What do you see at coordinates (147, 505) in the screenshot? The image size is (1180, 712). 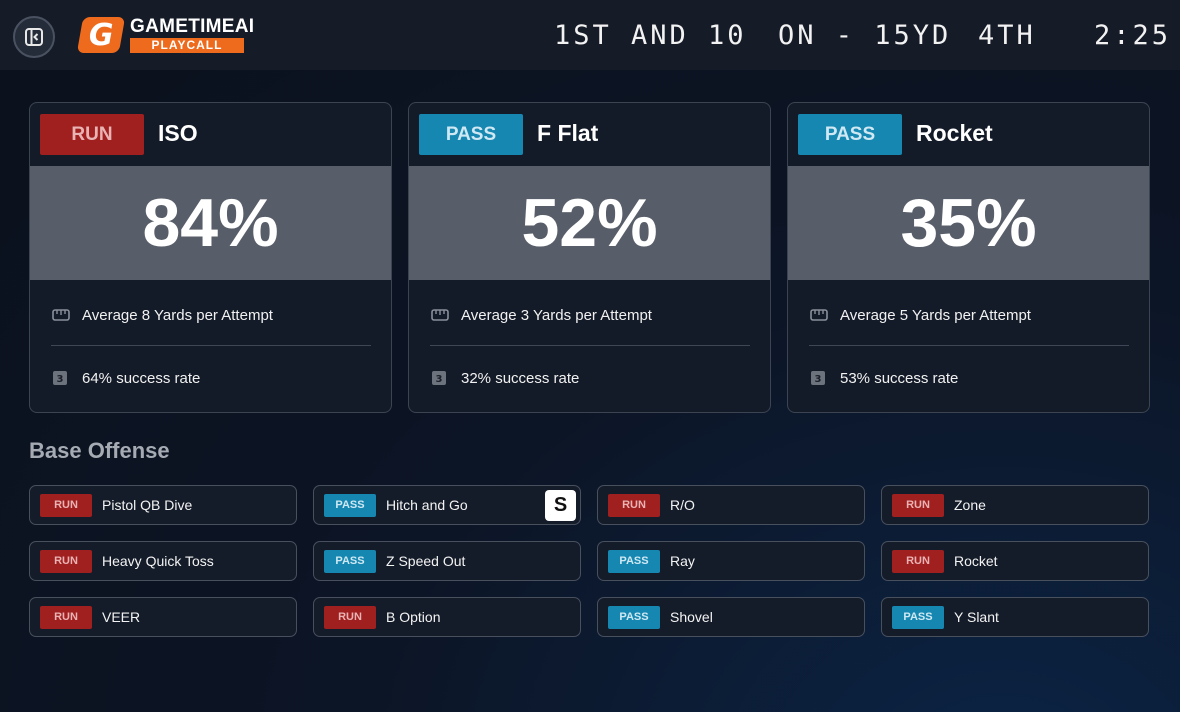 I see `play-name: Pistol QB Dive` at bounding box center [147, 505].